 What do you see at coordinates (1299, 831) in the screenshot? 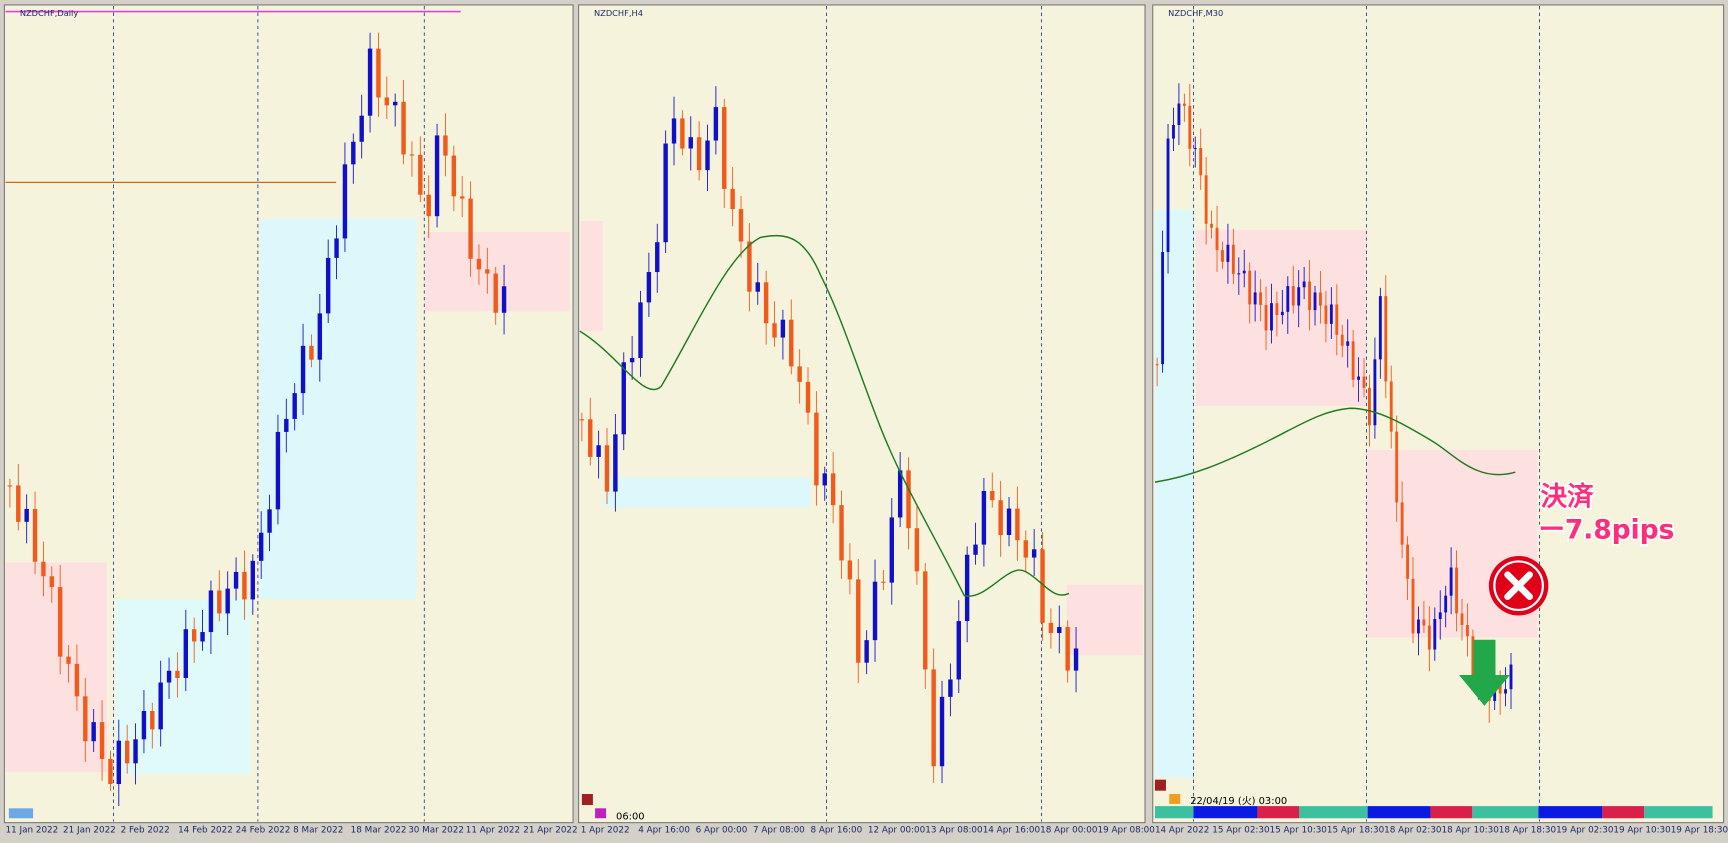
I see `x-tick-label: 15 Apr 10:30` at bounding box center [1299, 831].